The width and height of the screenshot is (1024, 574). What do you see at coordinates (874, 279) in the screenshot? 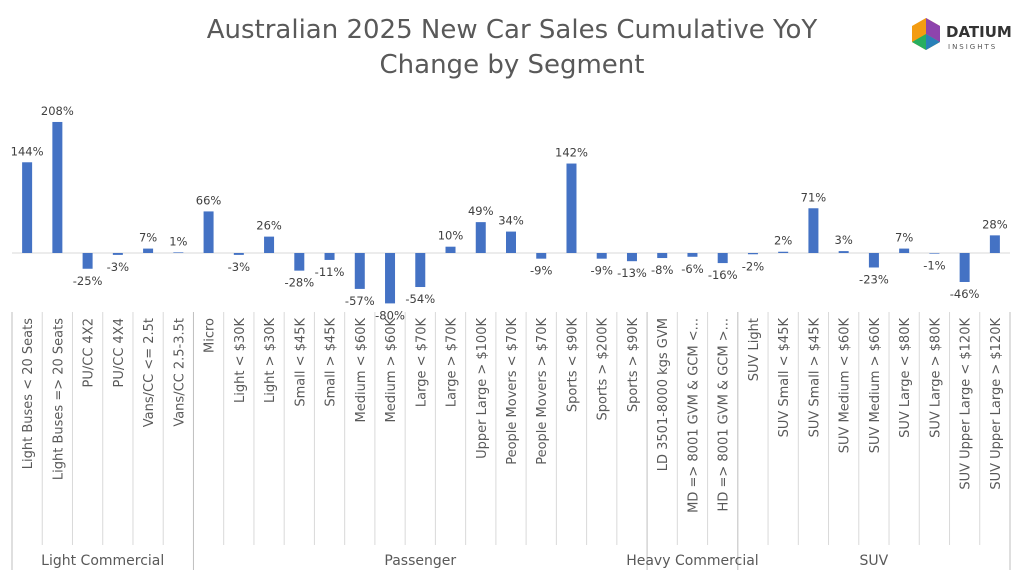
I see `value-label: -23%` at bounding box center [874, 279].